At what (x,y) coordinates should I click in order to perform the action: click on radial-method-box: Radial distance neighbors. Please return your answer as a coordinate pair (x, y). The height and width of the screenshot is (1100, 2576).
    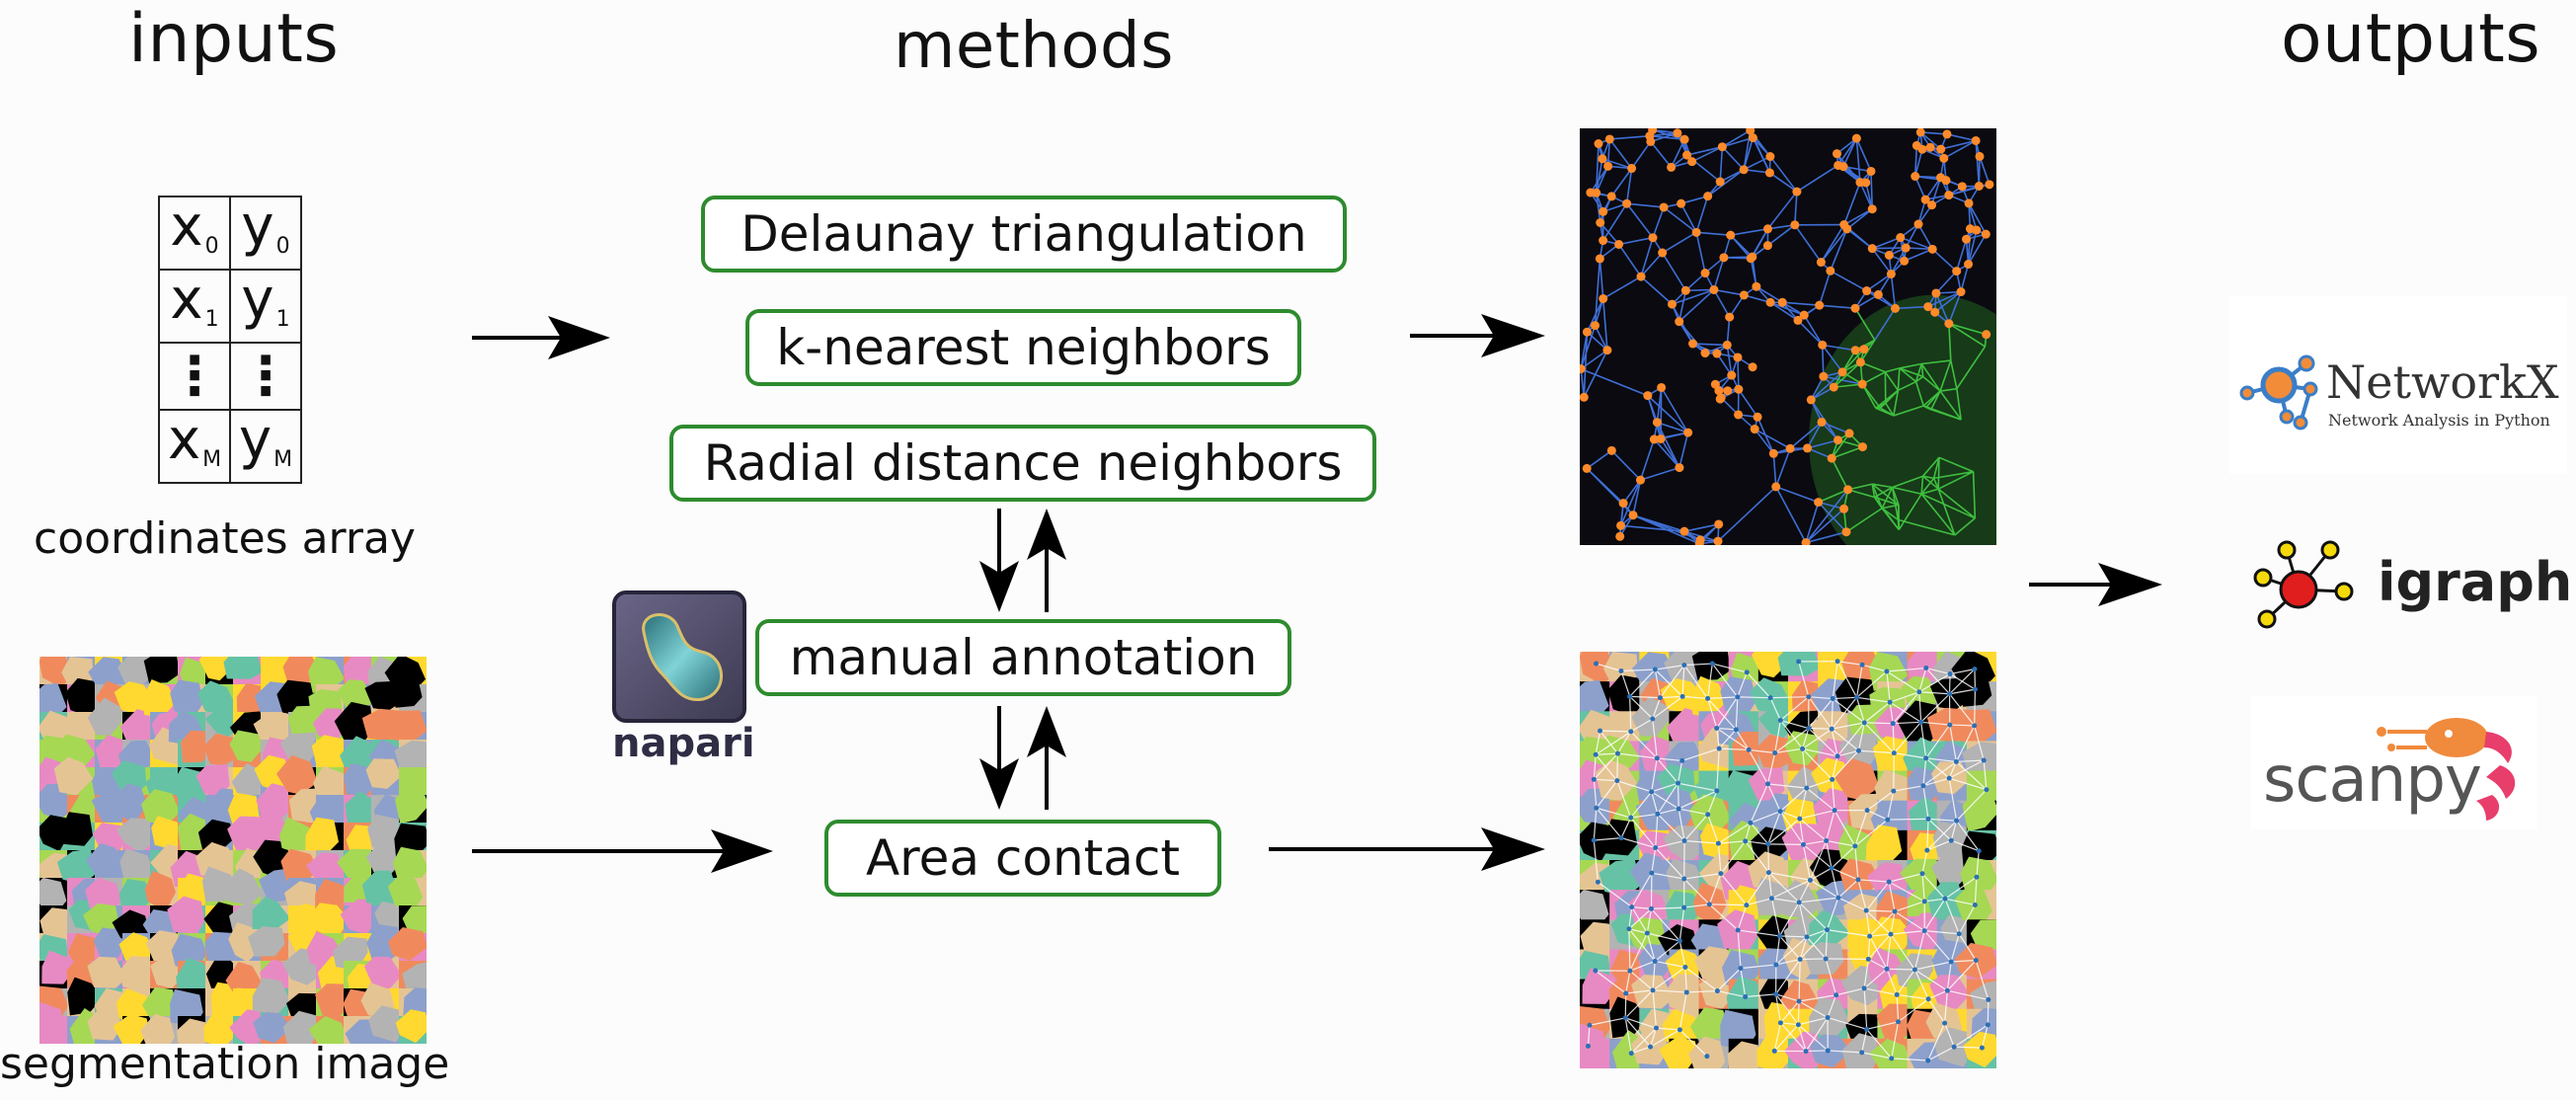
    Looking at the image, I should click on (1022, 463).